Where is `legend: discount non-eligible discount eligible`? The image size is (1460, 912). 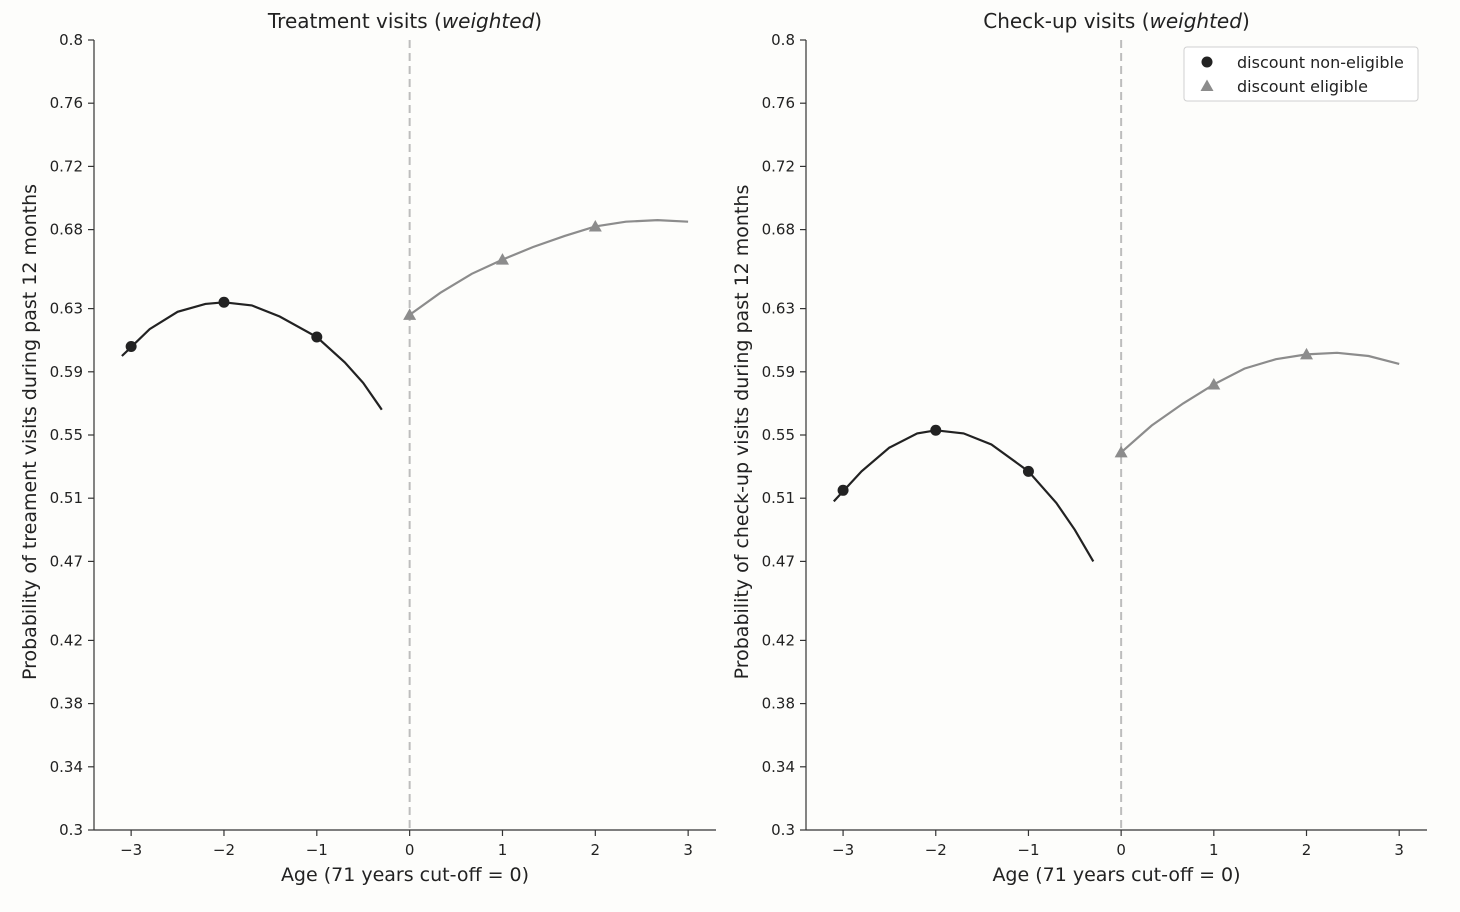 legend: discount non-eligible discount eligible is located at coordinates (1301, 74).